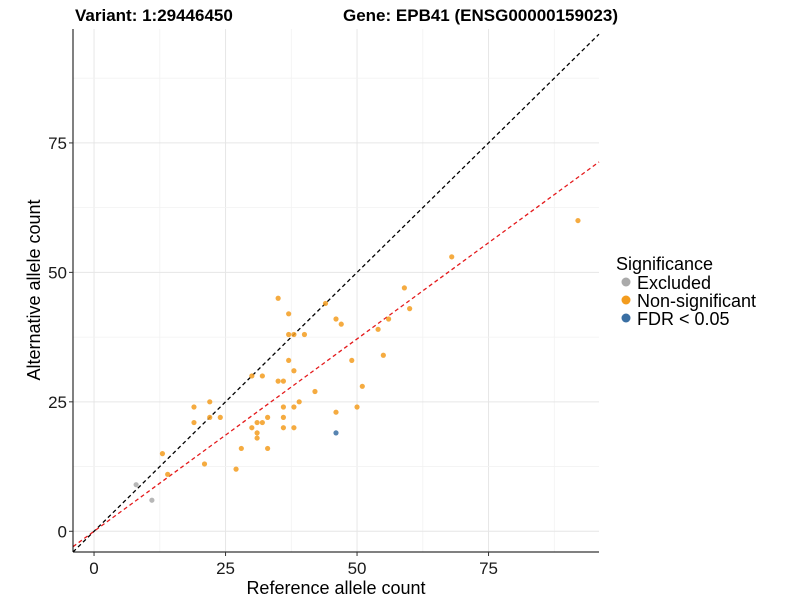 The height and width of the screenshot is (600, 800). Describe the element at coordinates (480, 15) in the screenshot. I see `plot-title-gene: Gene: EPB41 (ENSG00000159023)` at that location.